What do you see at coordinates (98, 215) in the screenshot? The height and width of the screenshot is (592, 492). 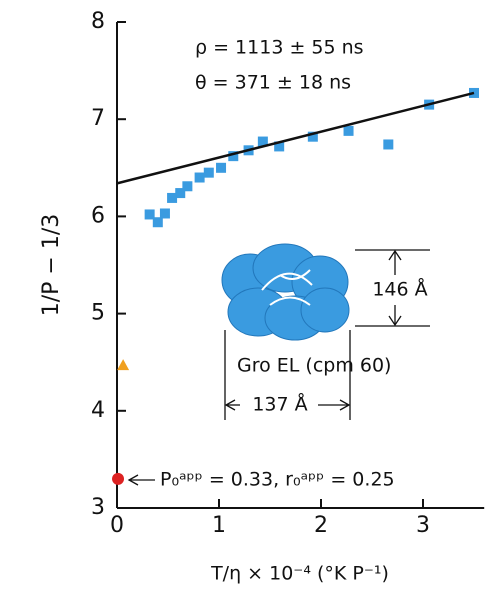 I see `y-tick-label: 6` at bounding box center [98, 215].